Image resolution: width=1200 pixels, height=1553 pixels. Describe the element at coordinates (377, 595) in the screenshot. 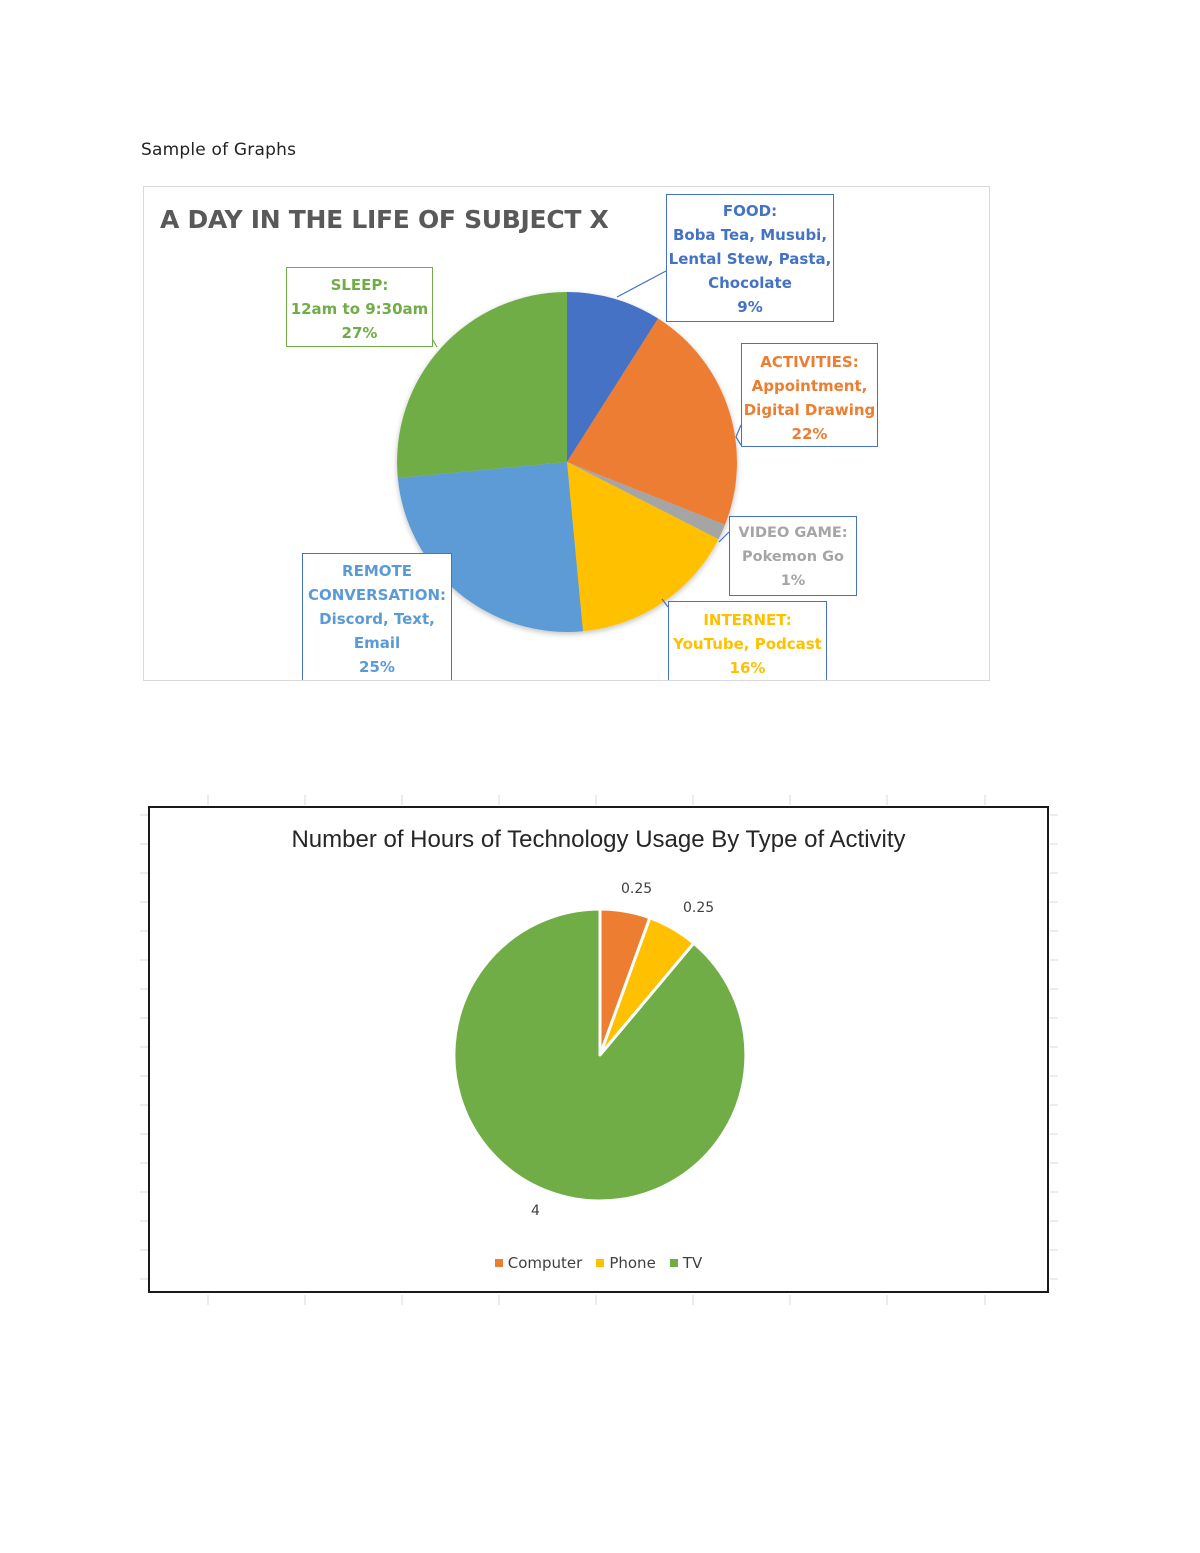

I see `callout-remote-line1: CONVERSATION:` at that location.